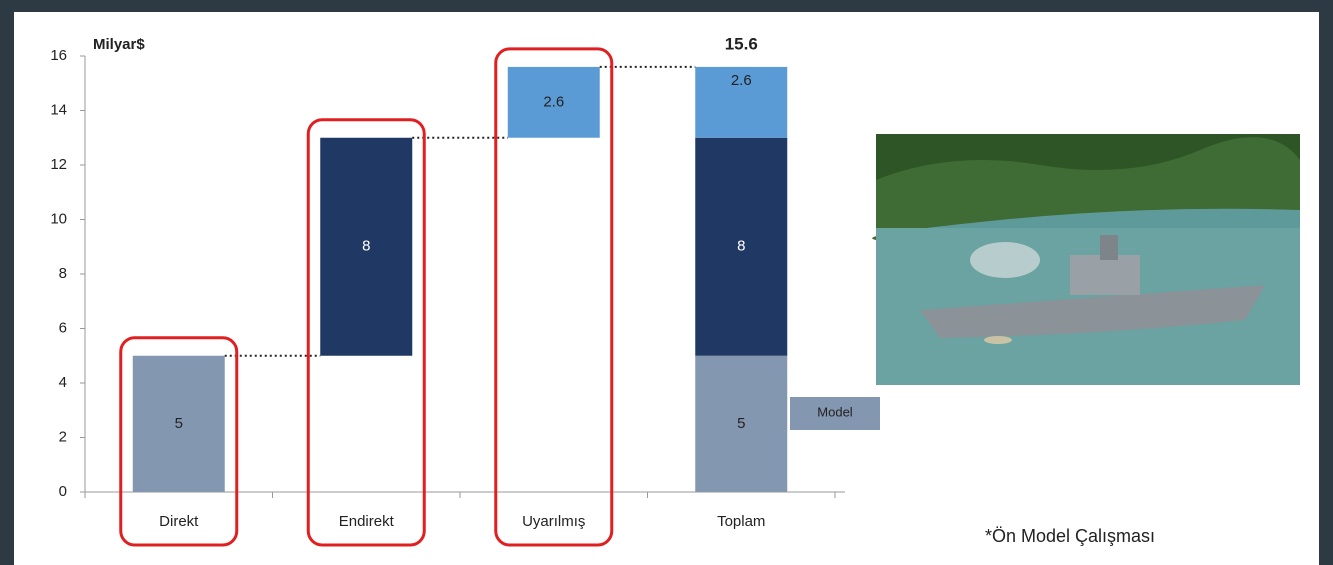 The width and height of the screenshot is (1333, 565). I want to click on y-tick-label: 6, so click(63, 327).